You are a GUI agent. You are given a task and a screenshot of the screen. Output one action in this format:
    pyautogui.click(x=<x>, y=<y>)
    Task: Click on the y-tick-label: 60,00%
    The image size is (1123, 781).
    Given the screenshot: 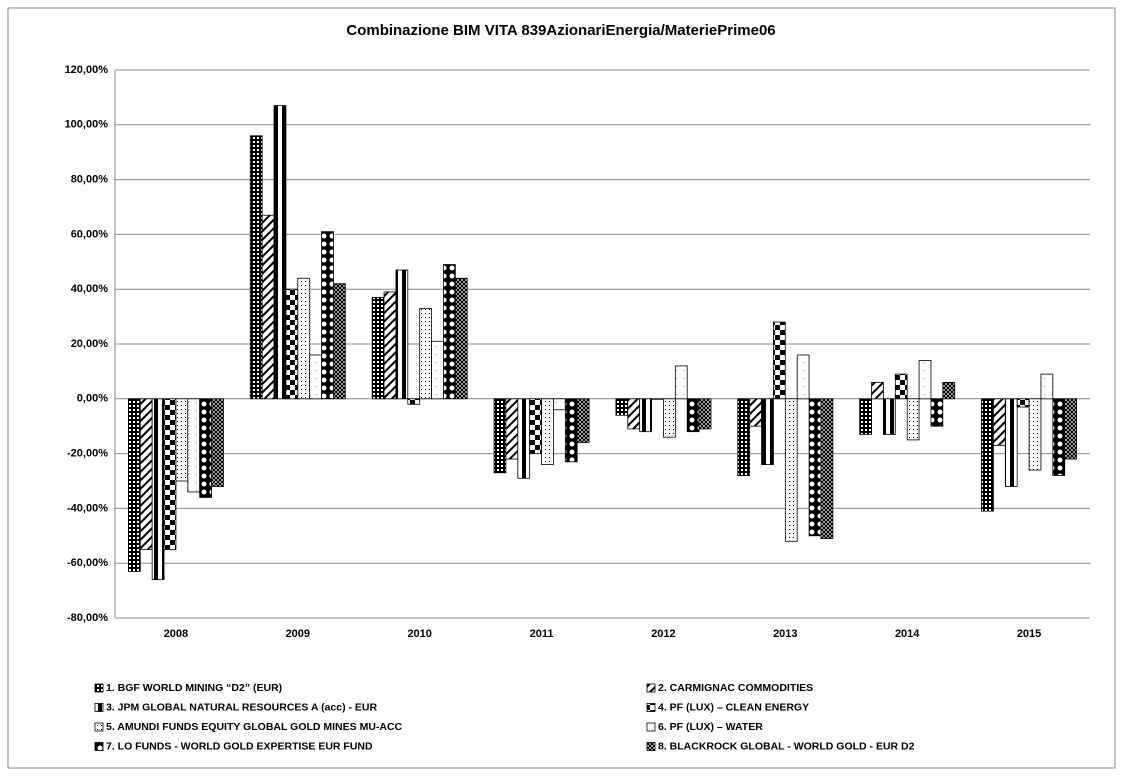 What is the action you would take?
    pyautogui.click(x=90, y=234)
    